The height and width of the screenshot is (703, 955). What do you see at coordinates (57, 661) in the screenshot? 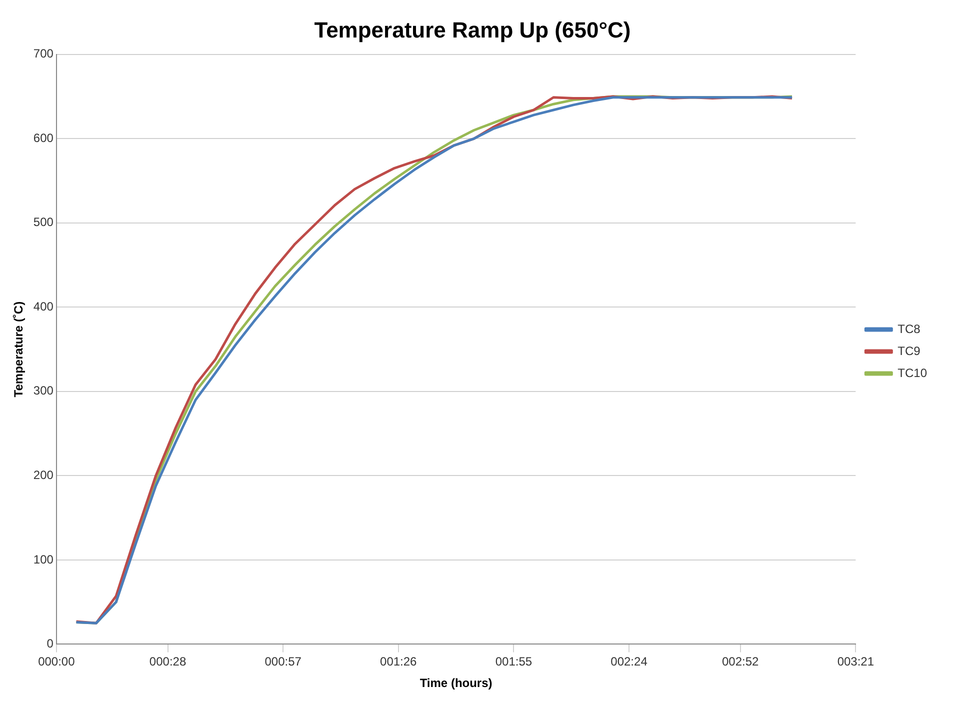
I see `x-tick-label: 000:00` at bounding box center [57, 661].